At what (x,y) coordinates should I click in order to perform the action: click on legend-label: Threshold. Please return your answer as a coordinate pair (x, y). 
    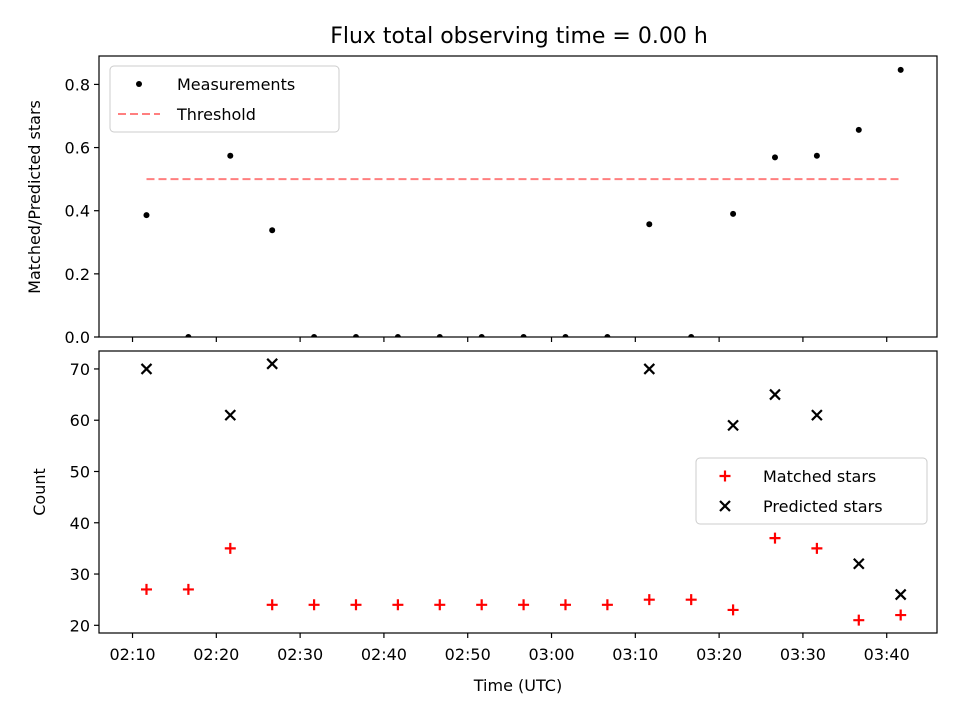
    Looking at the image, I should click on (216, 114).